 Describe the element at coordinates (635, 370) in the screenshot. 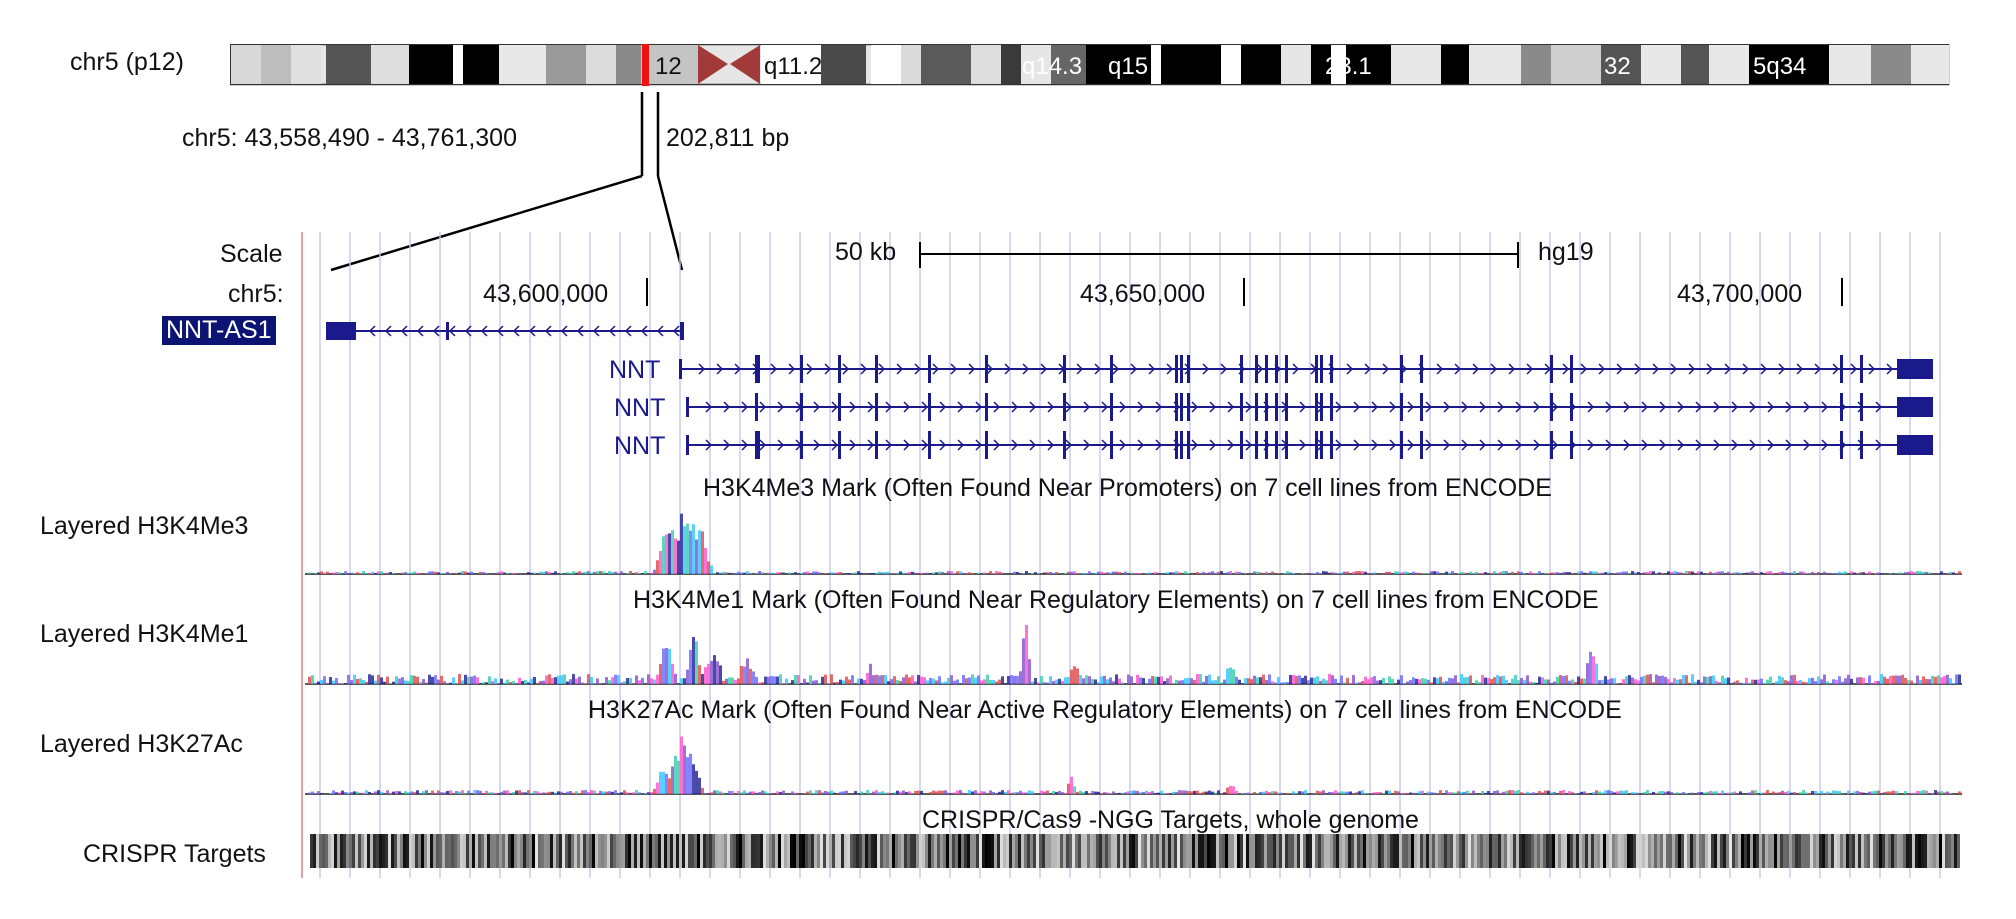

I see `gene-label-nnt-1: NNT` at that location.